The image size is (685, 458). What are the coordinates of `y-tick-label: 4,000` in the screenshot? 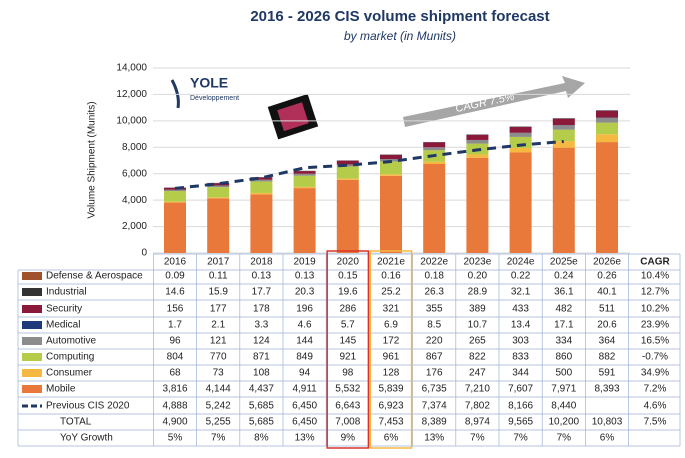 It's located at (134, 200).